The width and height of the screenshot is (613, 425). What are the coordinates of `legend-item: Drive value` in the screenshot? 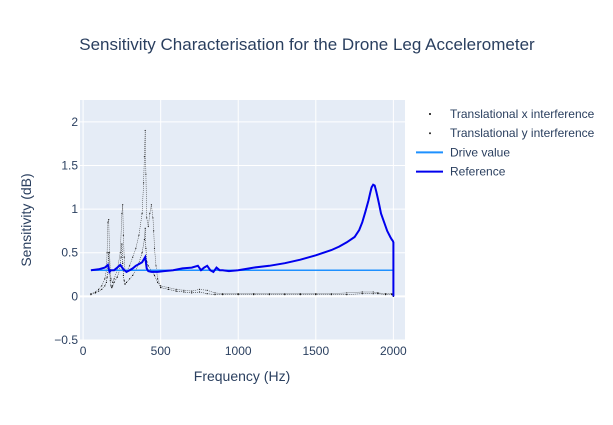 It's located at (463, 152).